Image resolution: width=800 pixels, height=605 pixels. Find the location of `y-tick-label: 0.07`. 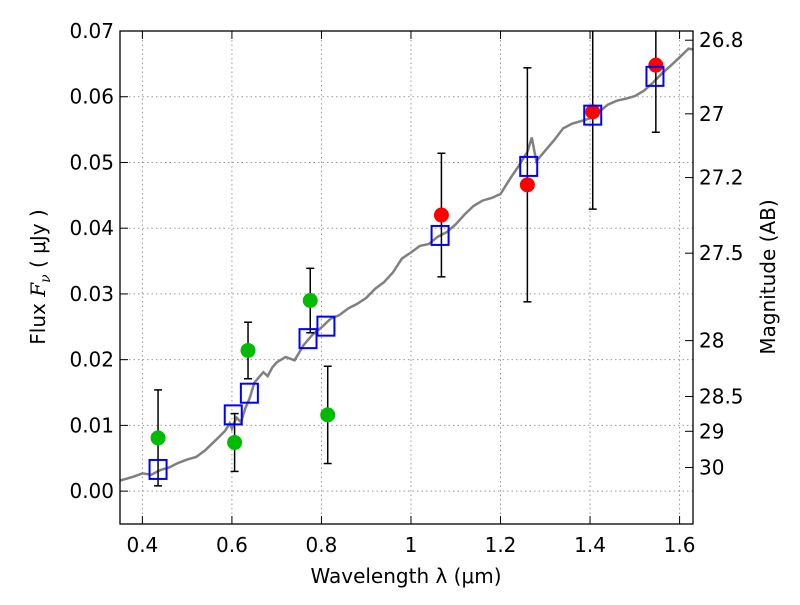

y-tick-label: 0.07 is located at coordinates (91, 31).